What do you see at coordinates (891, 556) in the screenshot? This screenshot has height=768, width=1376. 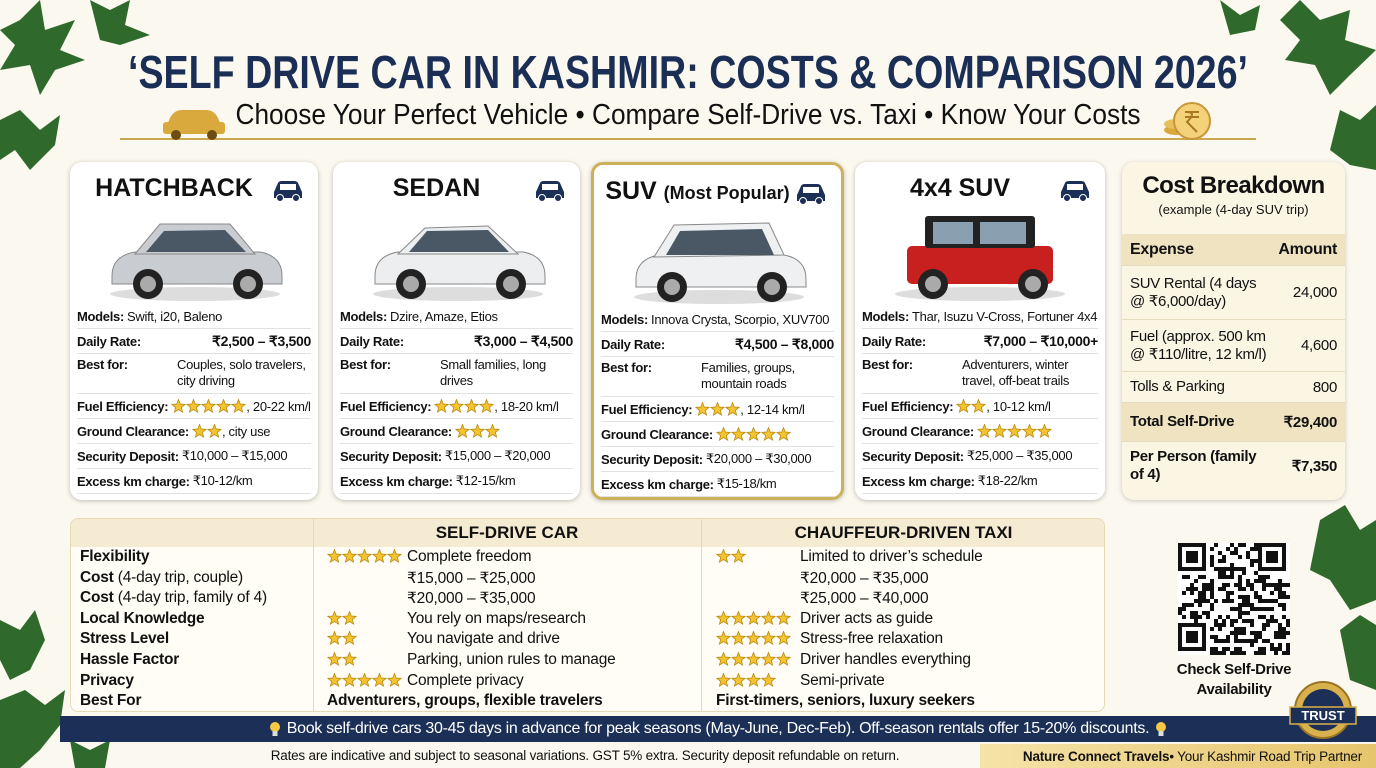 I see `taxi-value: Limited to driver’s schedule` at bounding box center [891, 556].